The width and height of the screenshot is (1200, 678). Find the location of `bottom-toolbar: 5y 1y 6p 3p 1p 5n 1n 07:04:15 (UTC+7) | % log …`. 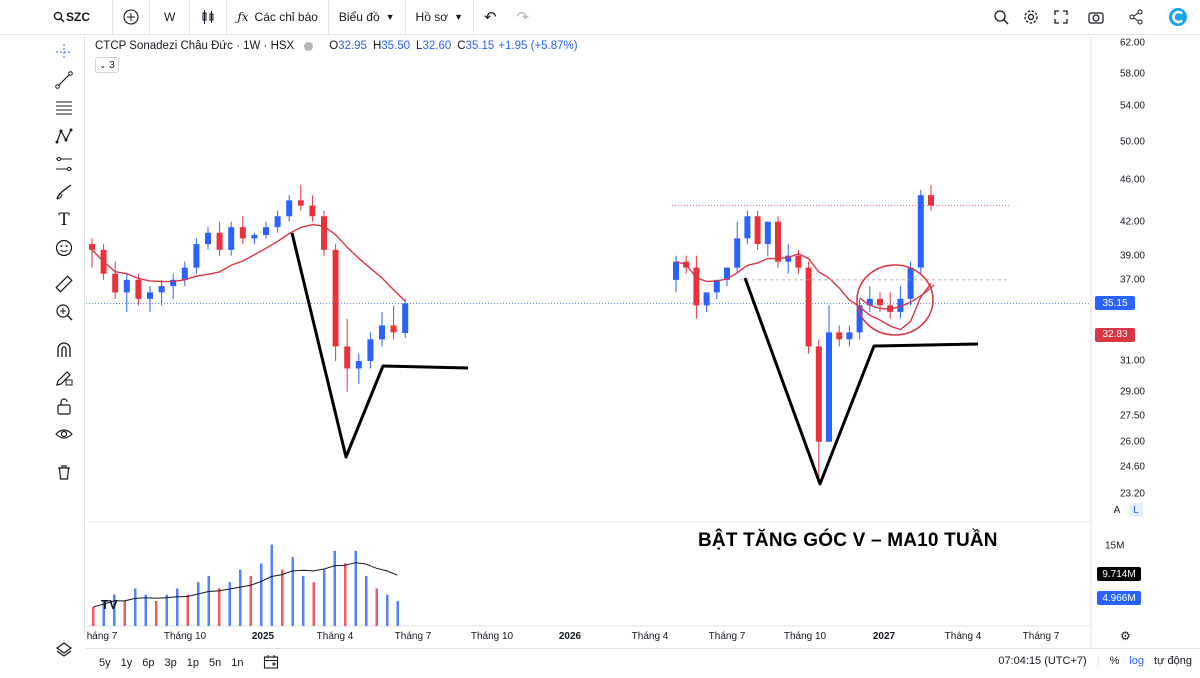

bottom-toolbar: 5y 1y 6p 3p 1p 5n 1n 07:04:15 (UTC+7) | % log … is located at coordinates (643, 662).